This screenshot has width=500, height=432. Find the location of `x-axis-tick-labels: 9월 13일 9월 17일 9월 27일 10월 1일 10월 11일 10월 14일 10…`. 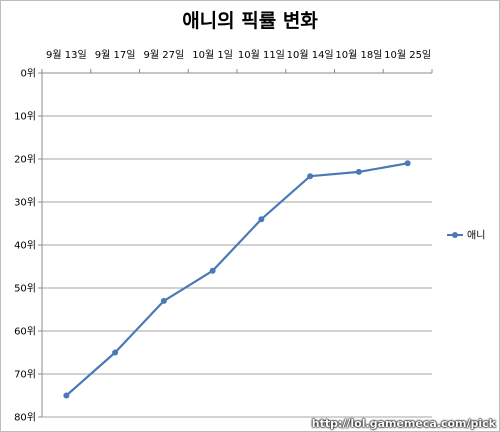

x-axis-tick-labels: 9월 13일 9월 17일 9월 27일 10월 1일 10월 11일 10월 14일 10… is located at coordinates (238, 55).